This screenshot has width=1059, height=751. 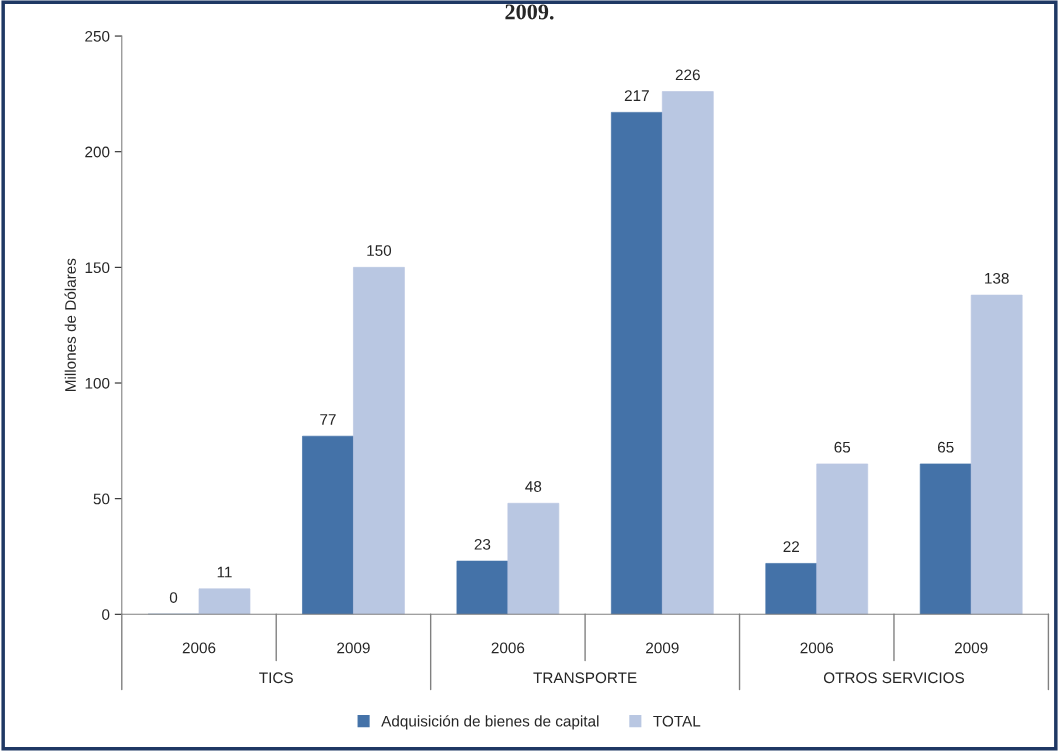 I want to click on y-tick-label: 250, so click(x=97, y=36).